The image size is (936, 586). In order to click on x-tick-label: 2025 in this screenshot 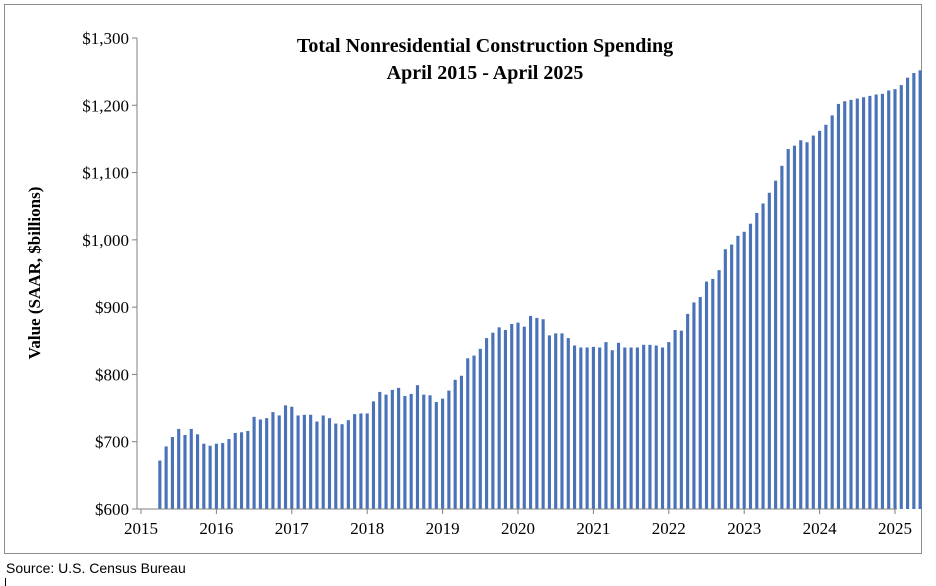, I will do `click(895, 528)`.